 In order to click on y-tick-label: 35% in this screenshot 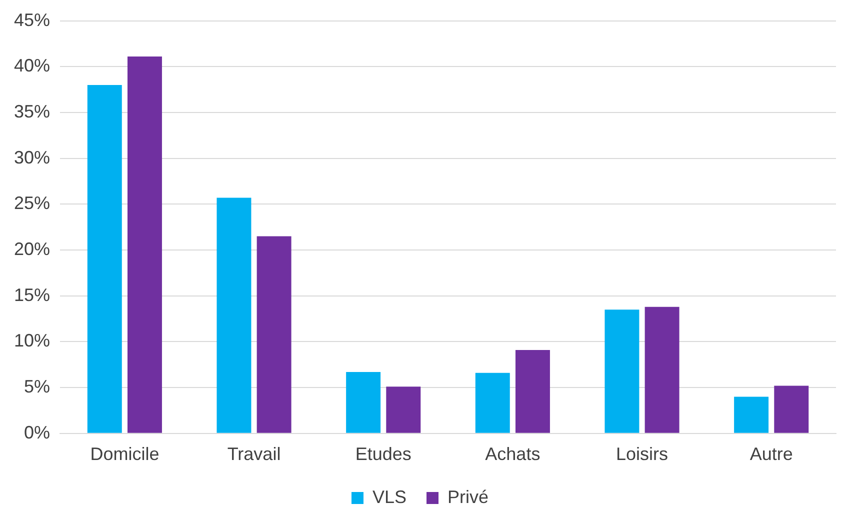, I will do `click(32, 111)`.